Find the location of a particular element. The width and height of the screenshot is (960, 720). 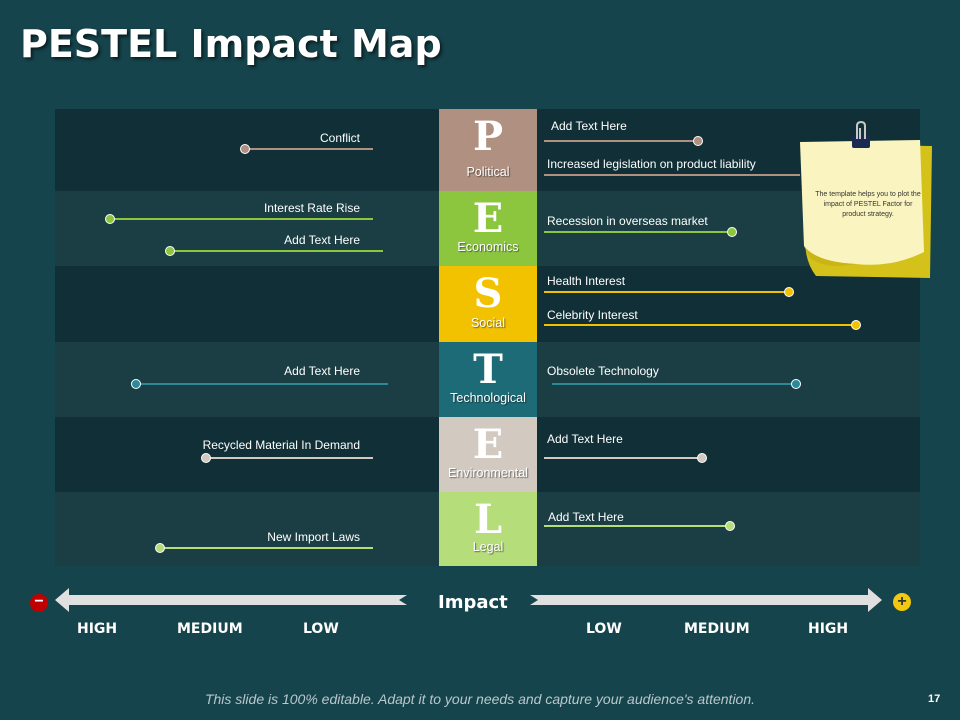

impact-arrow-left is located at coordinates (231, 600).